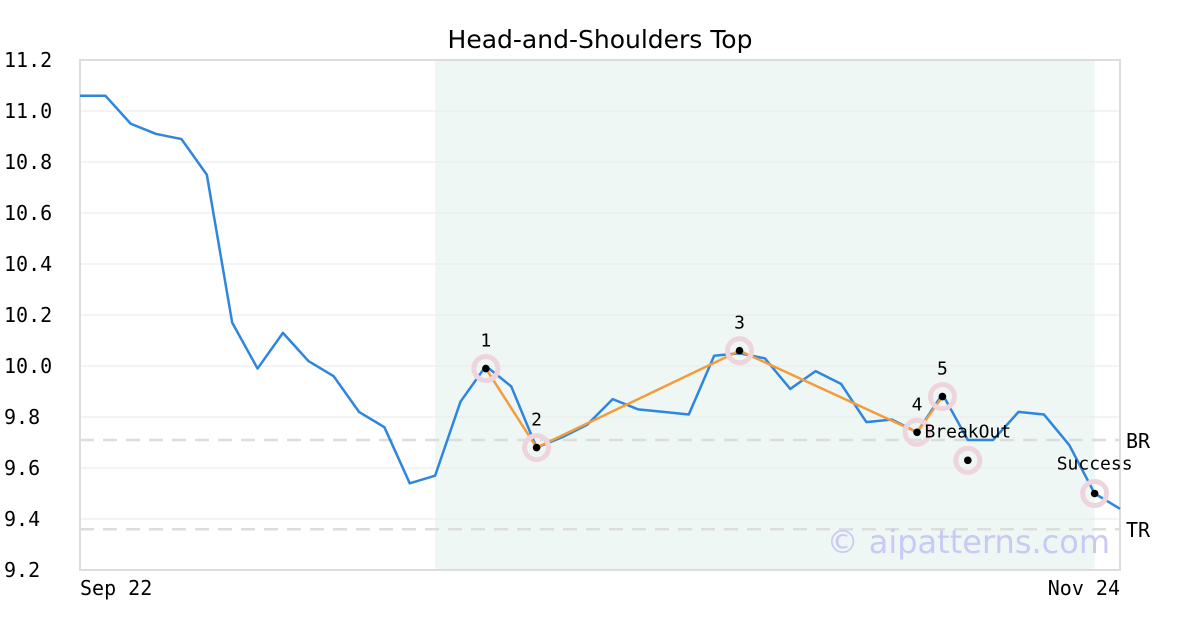  Describe the element at coordinates (22, 570) in the screenshot. I see `y-tick-label: 9.2` at that location.